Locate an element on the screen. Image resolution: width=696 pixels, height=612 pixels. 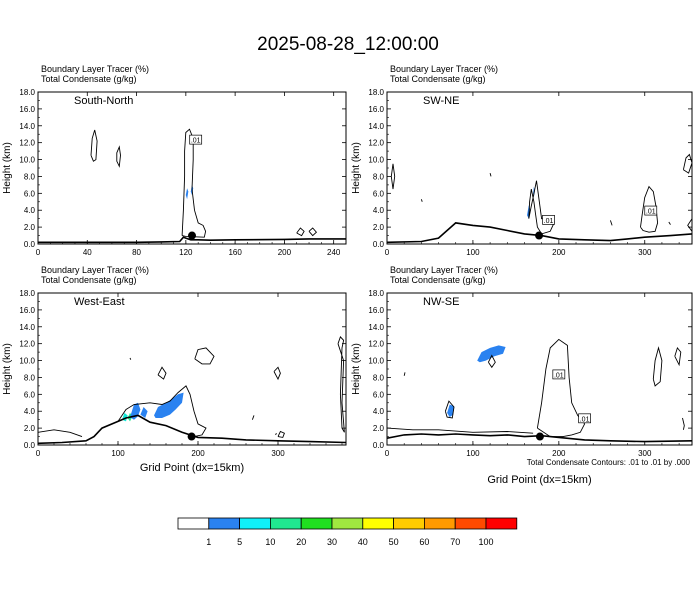
colorbar-label: 100 is located at coordinates (485, 542).